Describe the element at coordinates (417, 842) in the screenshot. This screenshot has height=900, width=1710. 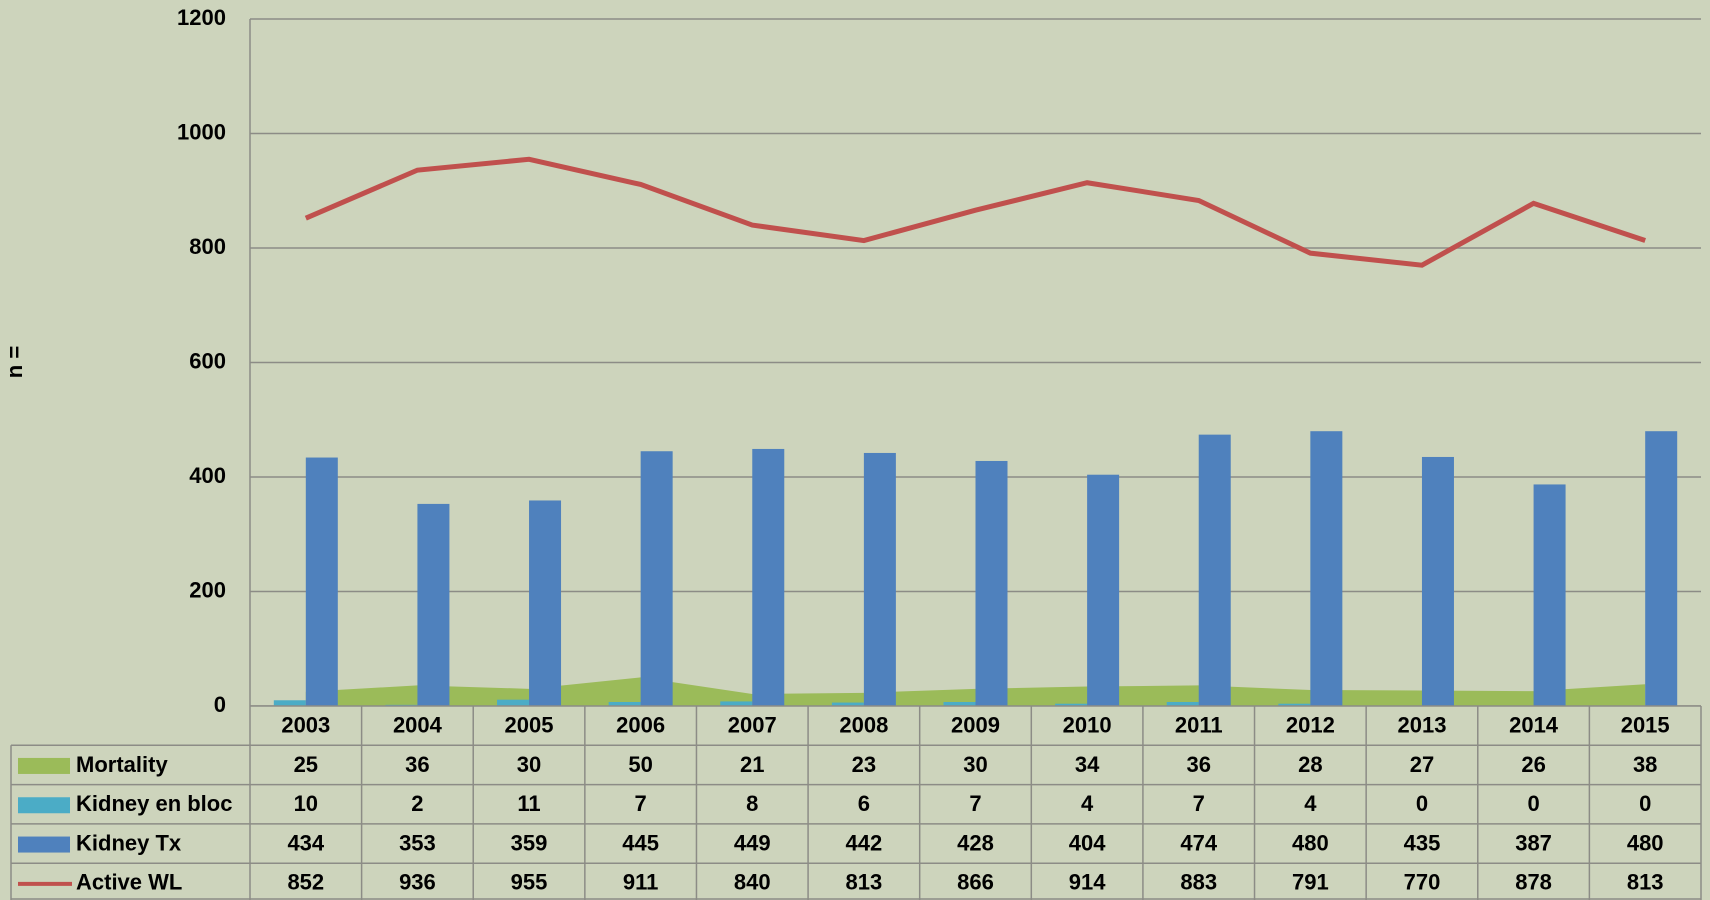
I see `table-value: 353` at that location.